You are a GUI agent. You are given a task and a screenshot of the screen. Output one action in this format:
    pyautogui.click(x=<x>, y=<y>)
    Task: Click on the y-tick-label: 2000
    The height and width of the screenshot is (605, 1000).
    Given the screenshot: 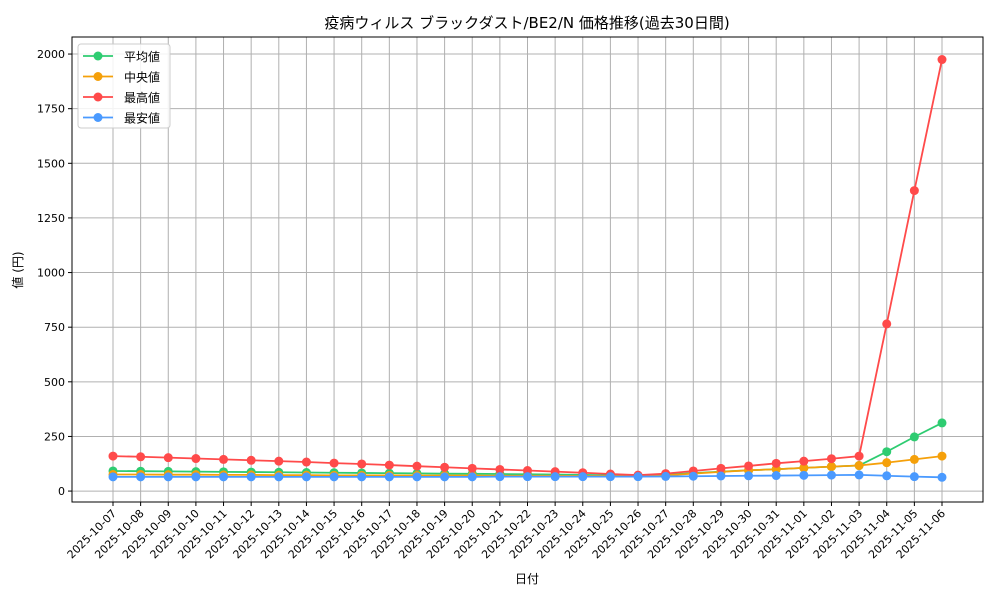 What is the action you would take?
    pyautogui.click(x=51, y=54)
    